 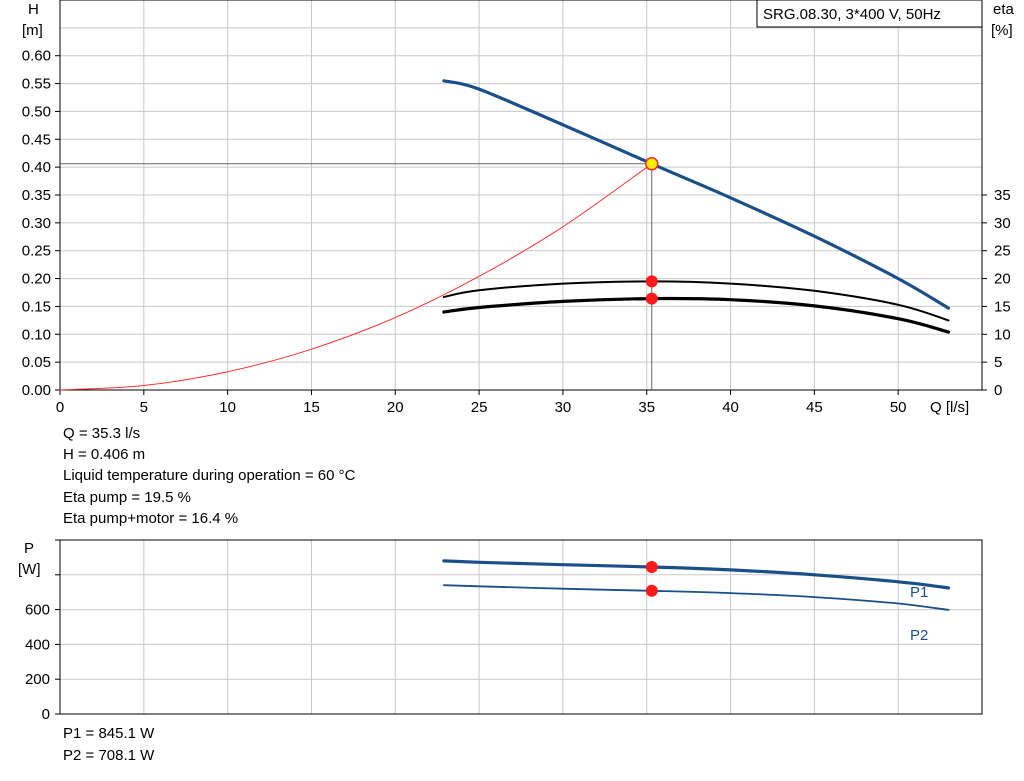 I want to click on power-tick-label: 0, so click(x=46, y=714).